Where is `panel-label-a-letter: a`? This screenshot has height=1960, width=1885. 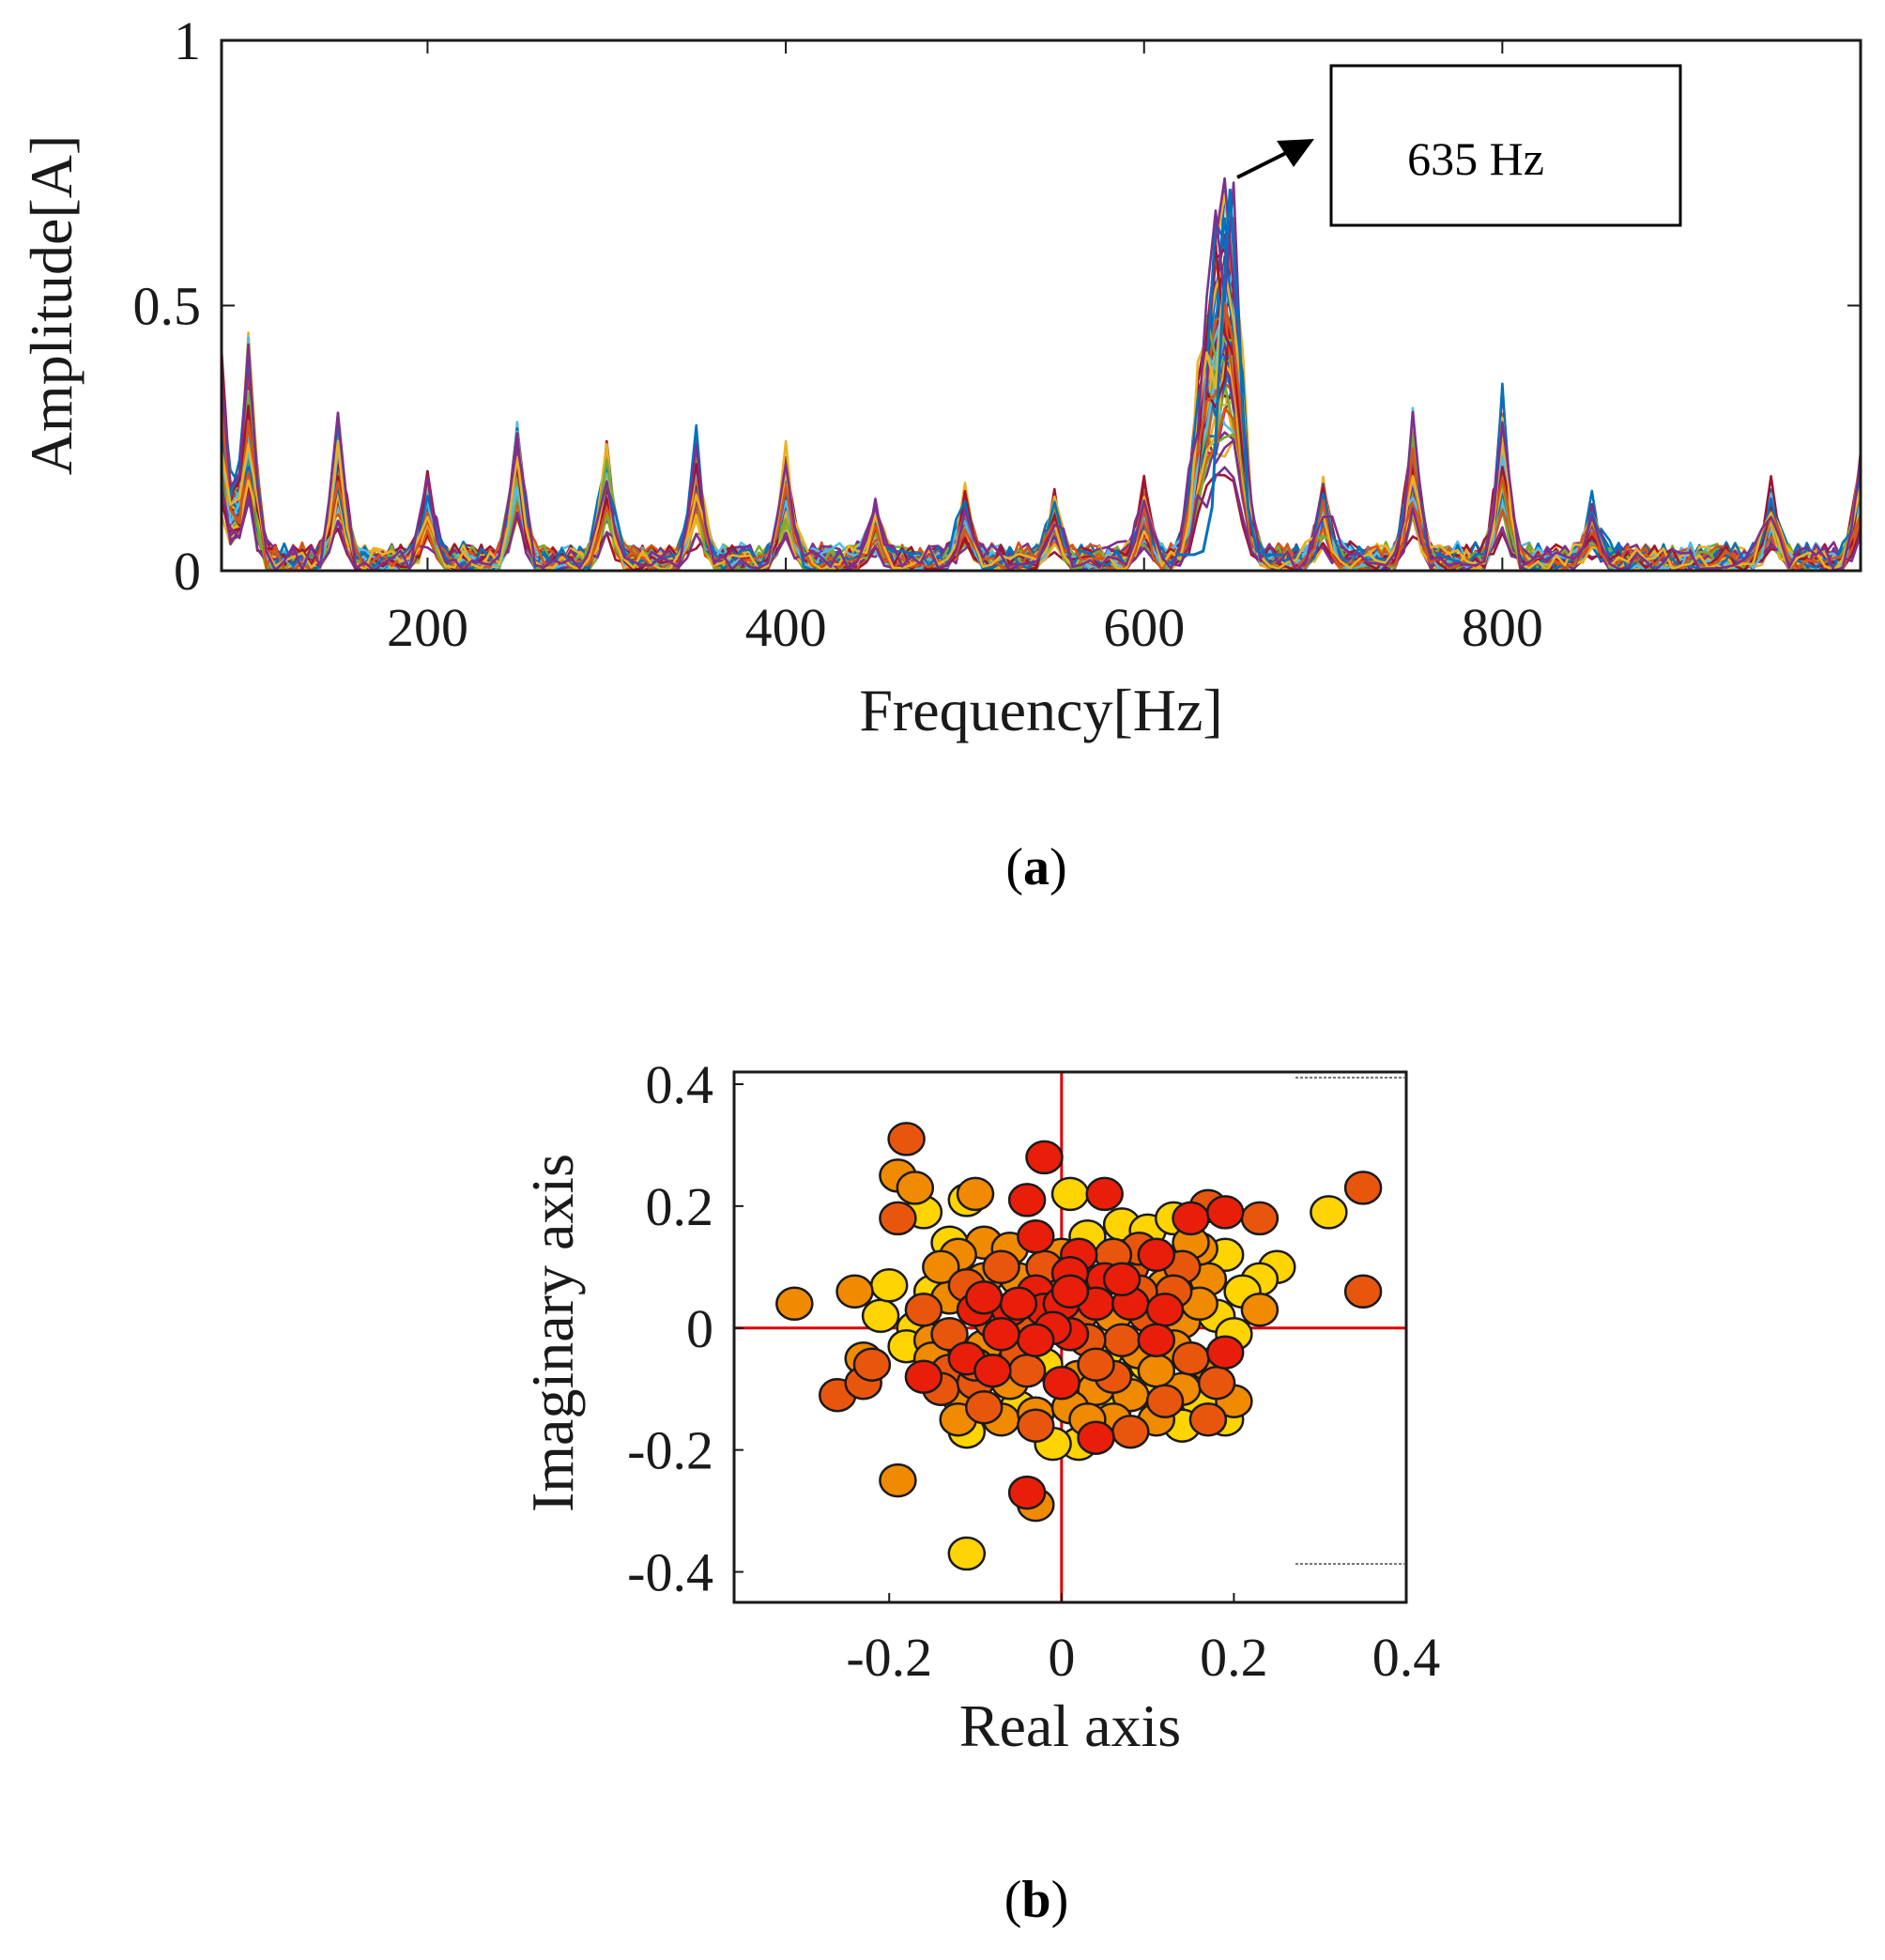 panel-label-a-letter: a is located at coordinates (1036, 867).